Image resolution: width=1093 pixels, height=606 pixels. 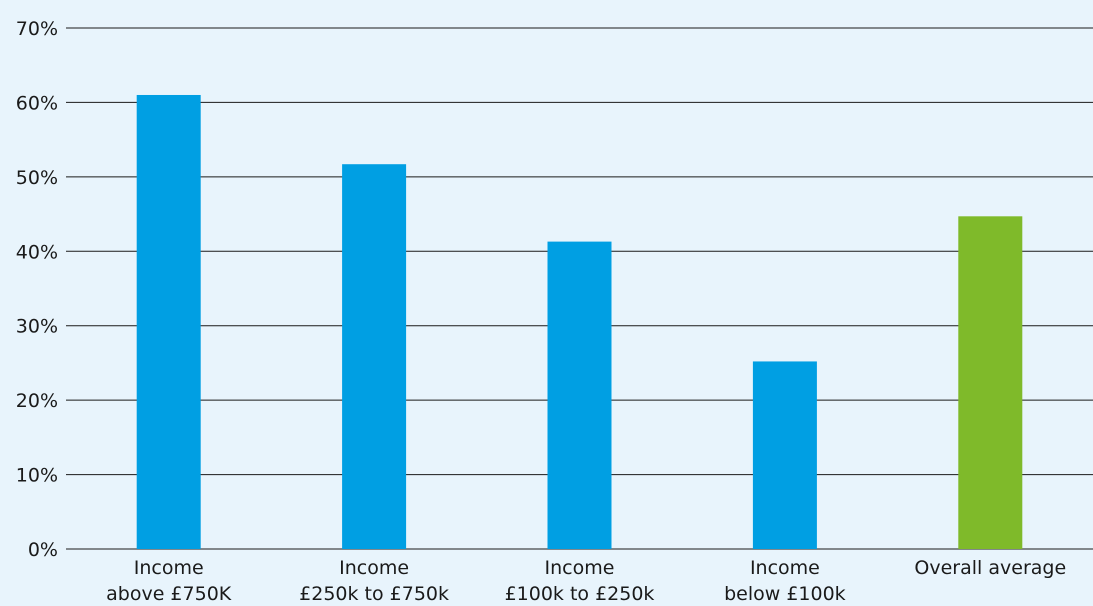 I want to click on y-tick-label: 0%, so click(x=43, y=550).